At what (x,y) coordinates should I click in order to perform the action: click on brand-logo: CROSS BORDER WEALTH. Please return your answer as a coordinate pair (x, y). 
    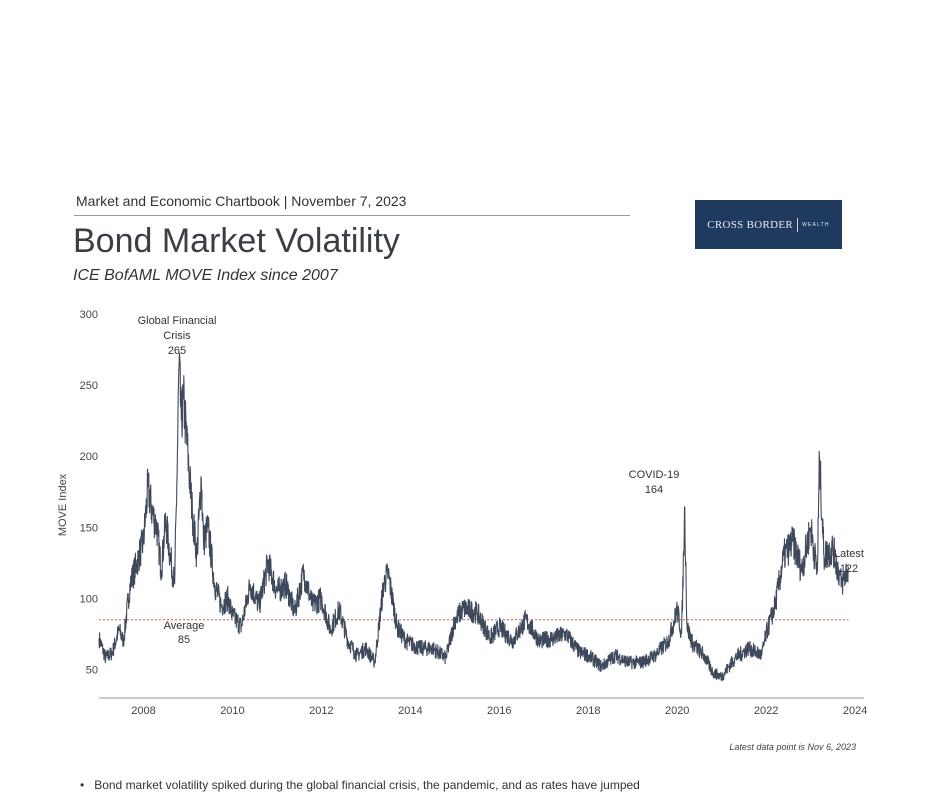
    Looking at the image, I should click on (768, 224).